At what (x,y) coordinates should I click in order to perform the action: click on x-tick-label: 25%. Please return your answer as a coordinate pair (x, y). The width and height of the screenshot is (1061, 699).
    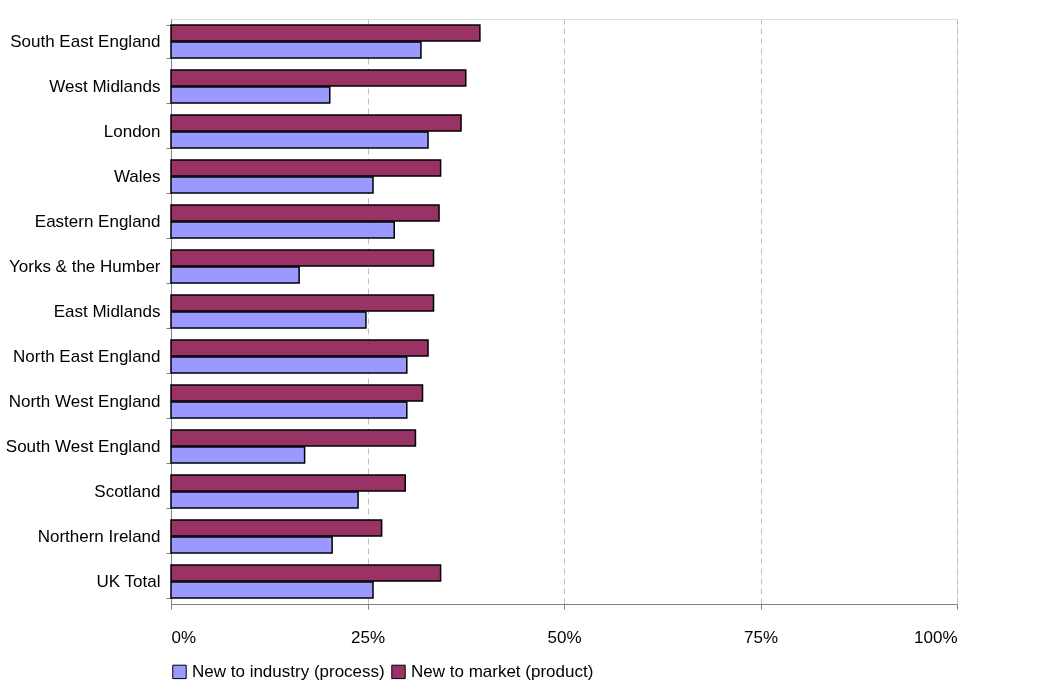
    Looking at the image, I should click on (368, 637).